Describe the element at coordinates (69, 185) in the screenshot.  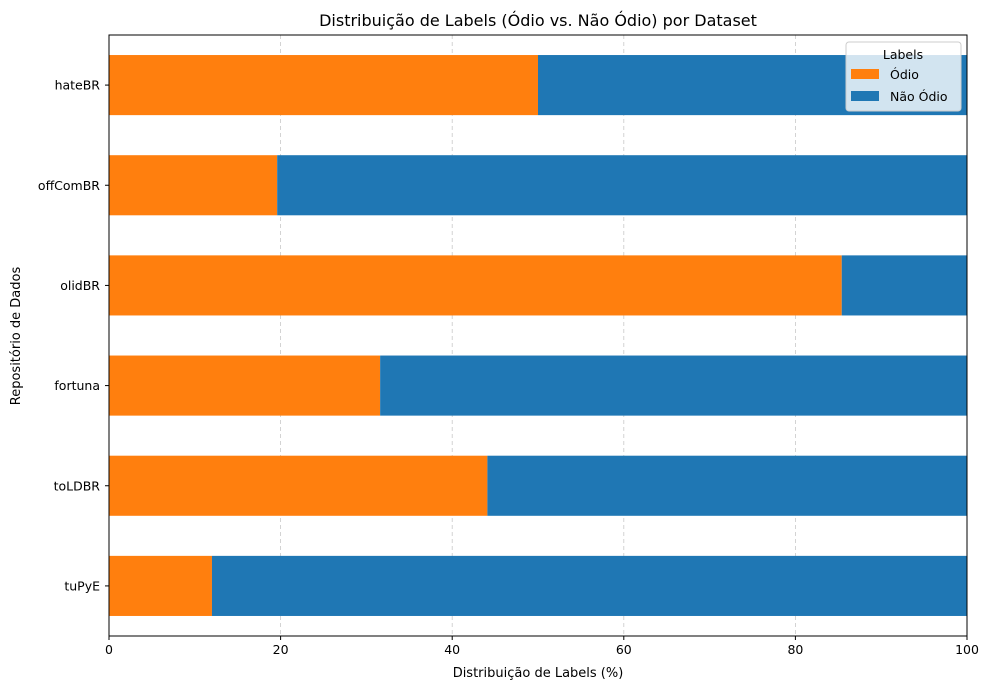
I see `y-tick-label-offComBR: offComBR` at that location.